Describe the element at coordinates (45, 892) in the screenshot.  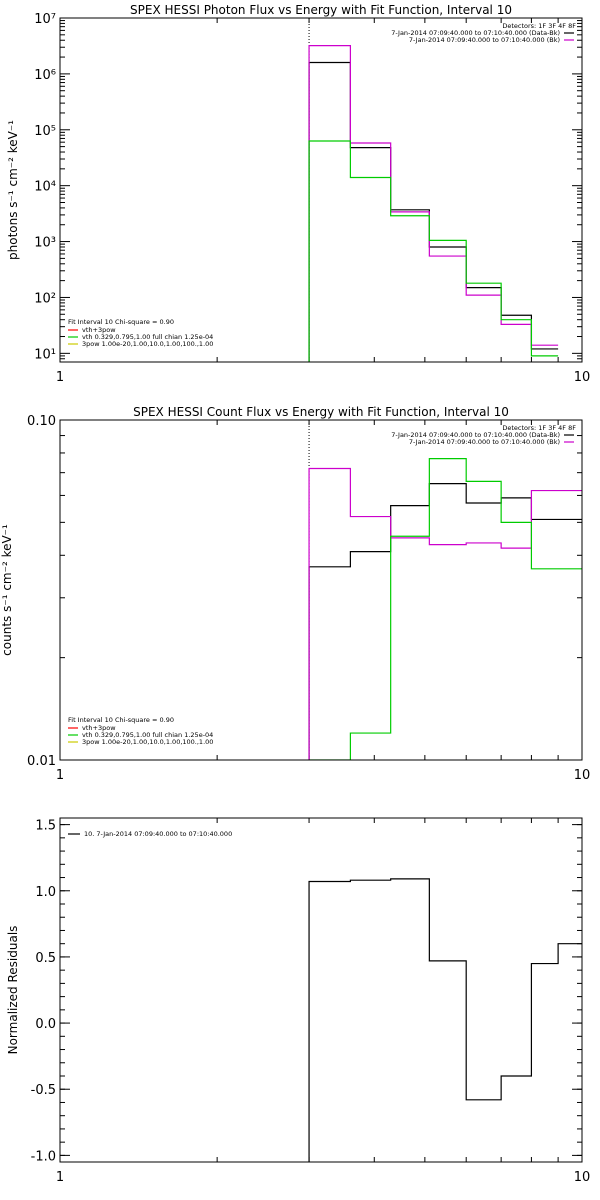
I see `y-tick-label: 1.0` at that location.